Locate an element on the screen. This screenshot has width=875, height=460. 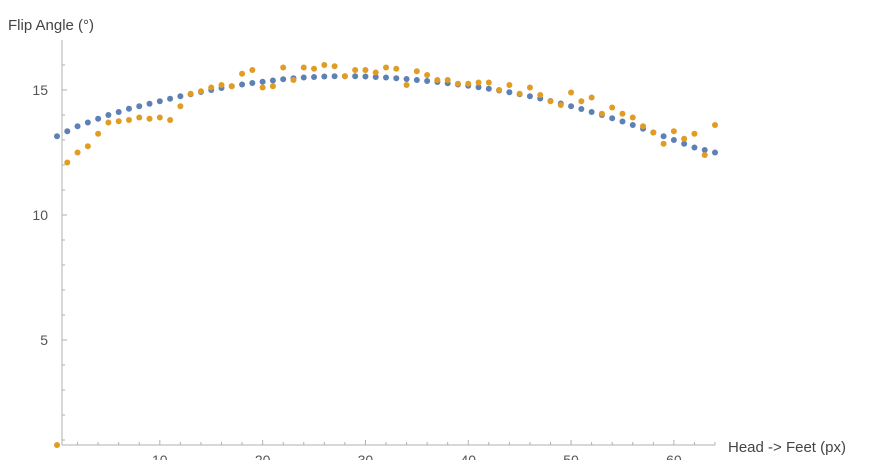
x-tick-label: 10 is located at coordinates (160, 456).